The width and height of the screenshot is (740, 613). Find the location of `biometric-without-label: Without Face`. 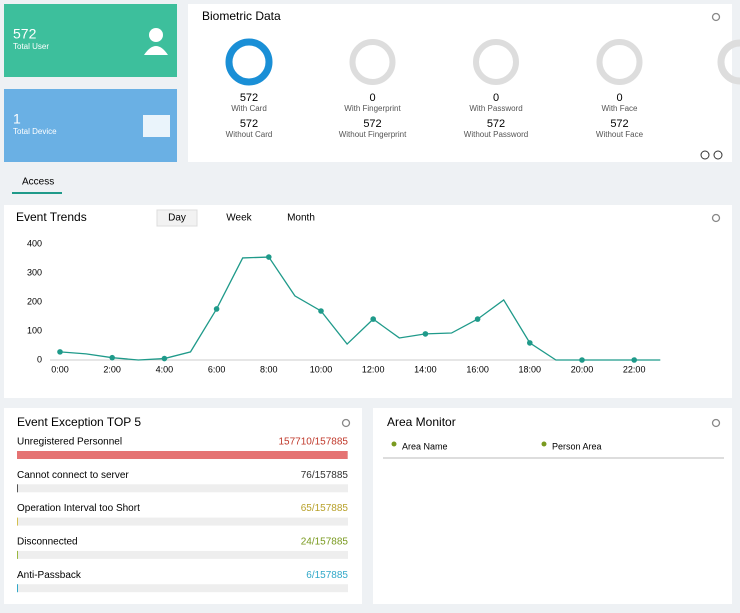

biometric-without-label: Without Face is located at coordinates (620, 134).